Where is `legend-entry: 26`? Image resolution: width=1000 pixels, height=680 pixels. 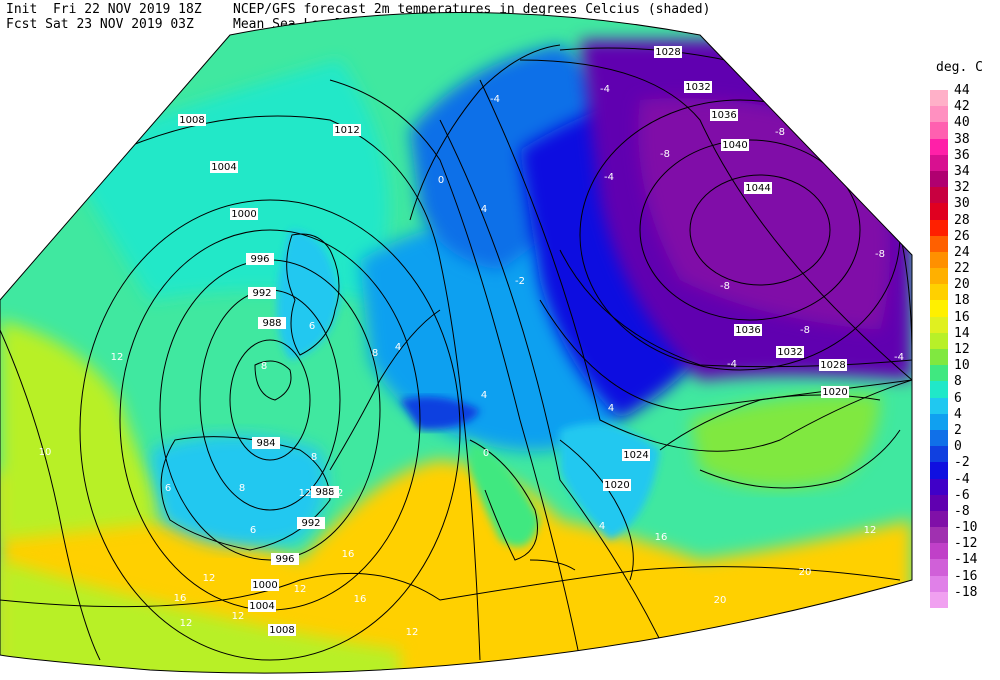 legend-entry: 26 is located at coordinates (963, 240).